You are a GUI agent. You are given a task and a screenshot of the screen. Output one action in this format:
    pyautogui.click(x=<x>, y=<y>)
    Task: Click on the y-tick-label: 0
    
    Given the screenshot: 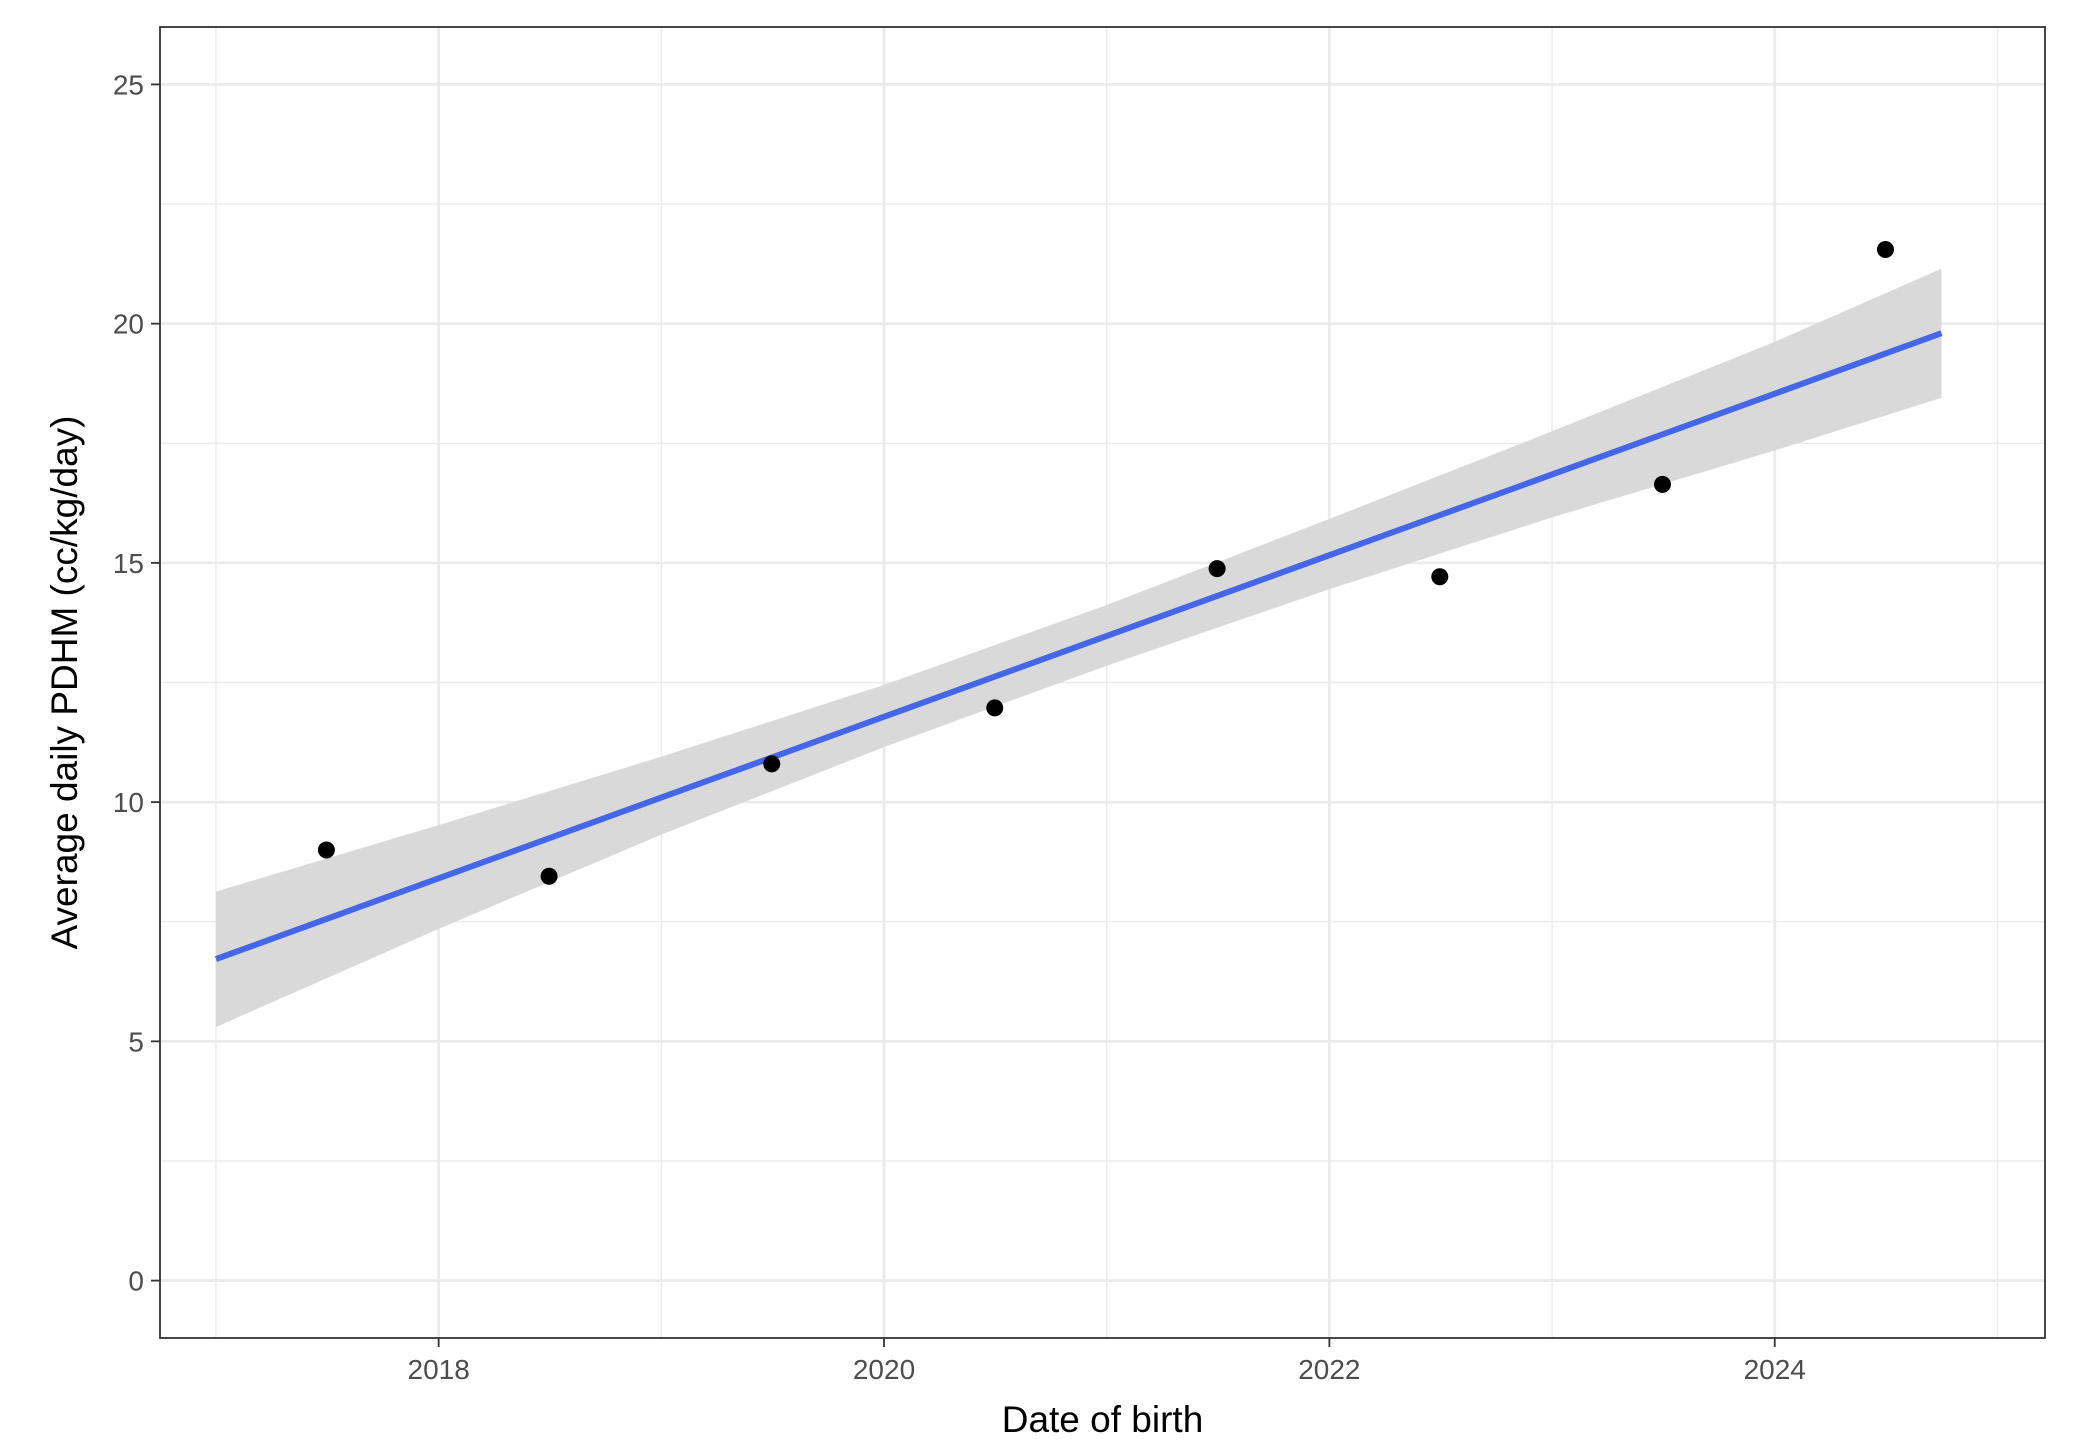 What is the action you would take?
    pyautogui.click(x=136, y=1281)
    